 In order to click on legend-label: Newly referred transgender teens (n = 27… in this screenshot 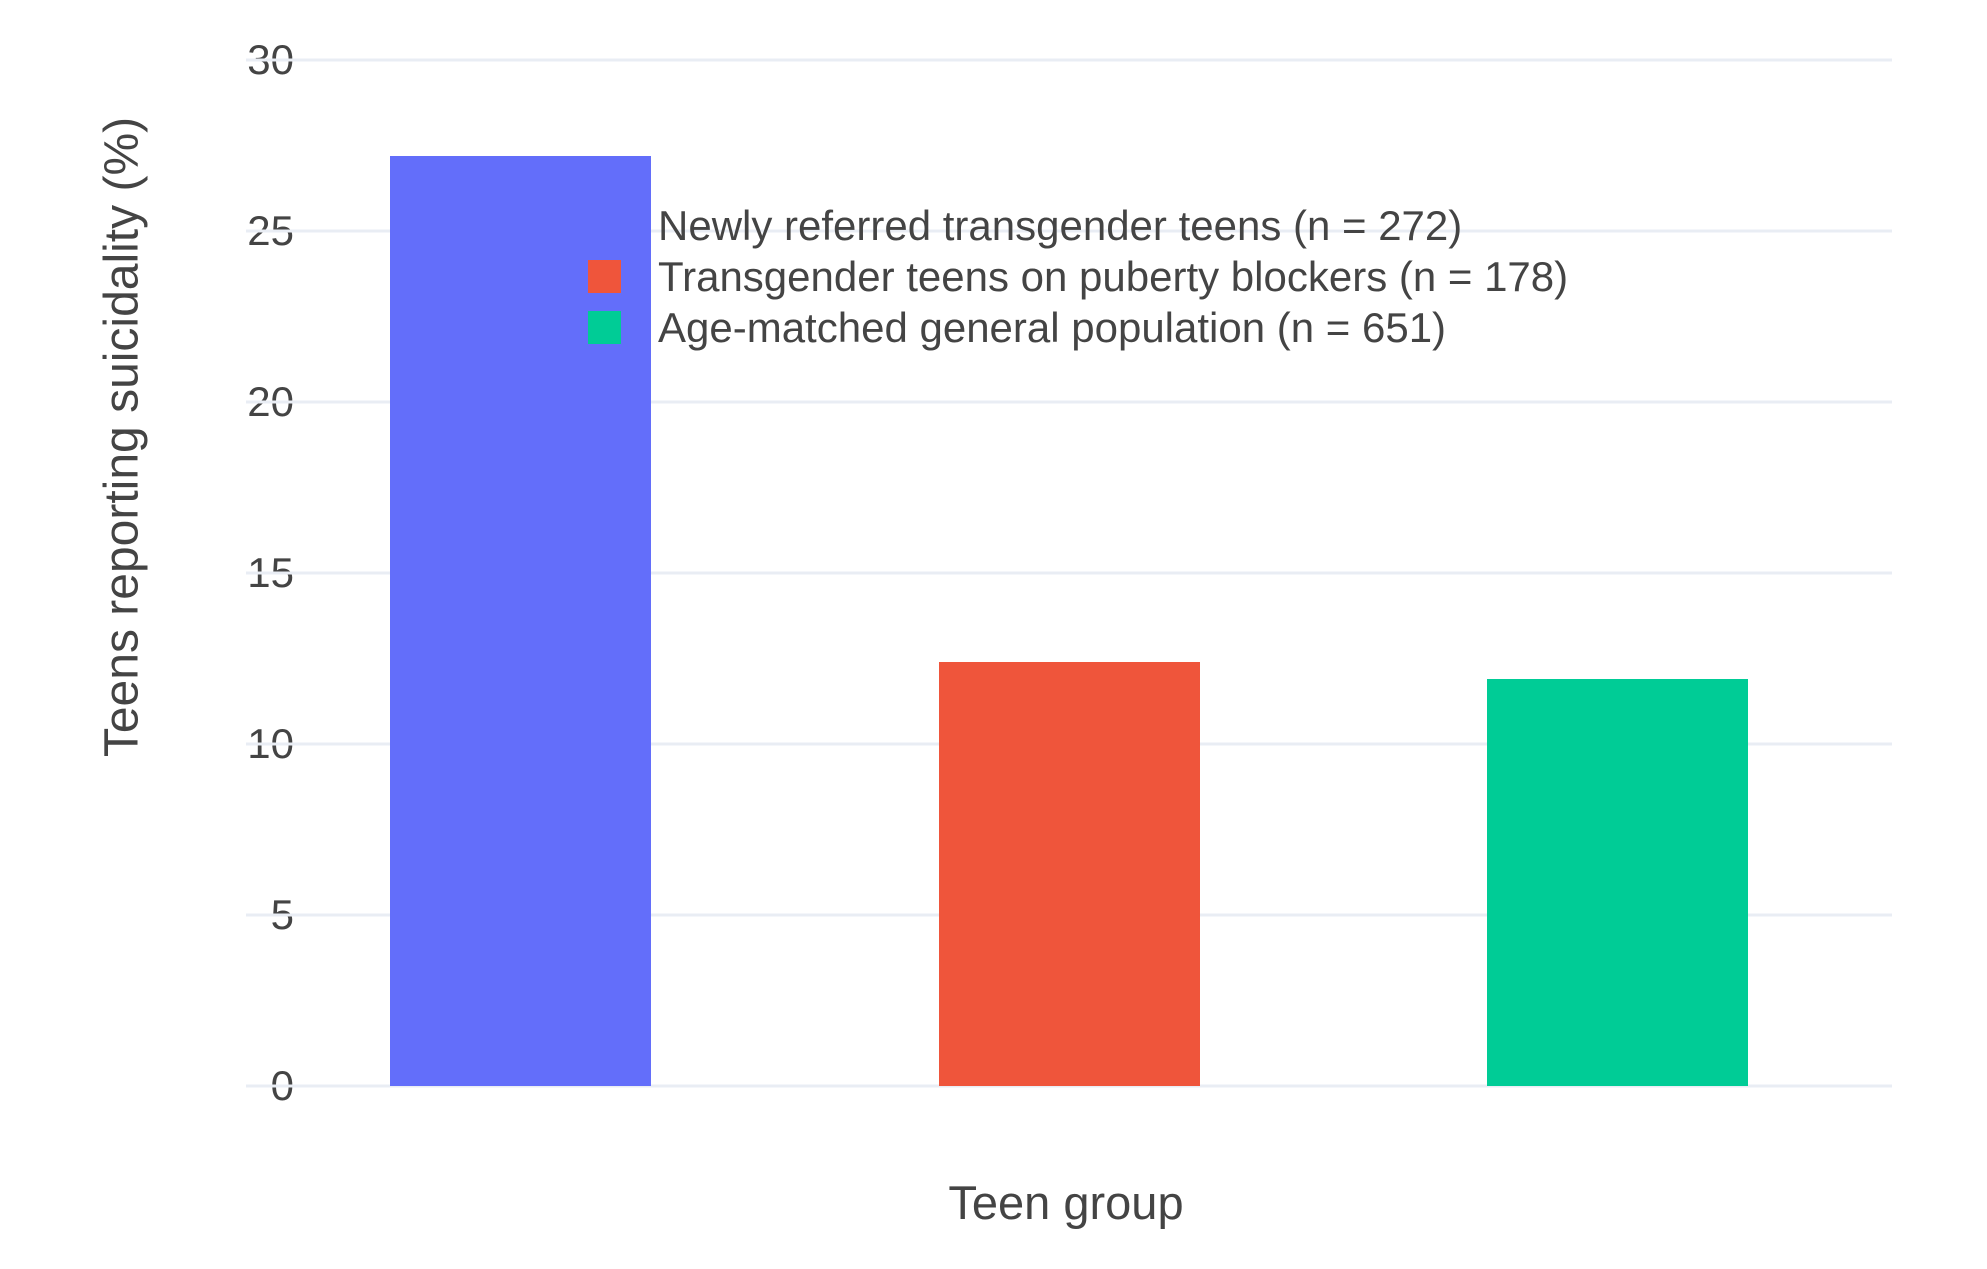, I will do `click(1060, 225)`.